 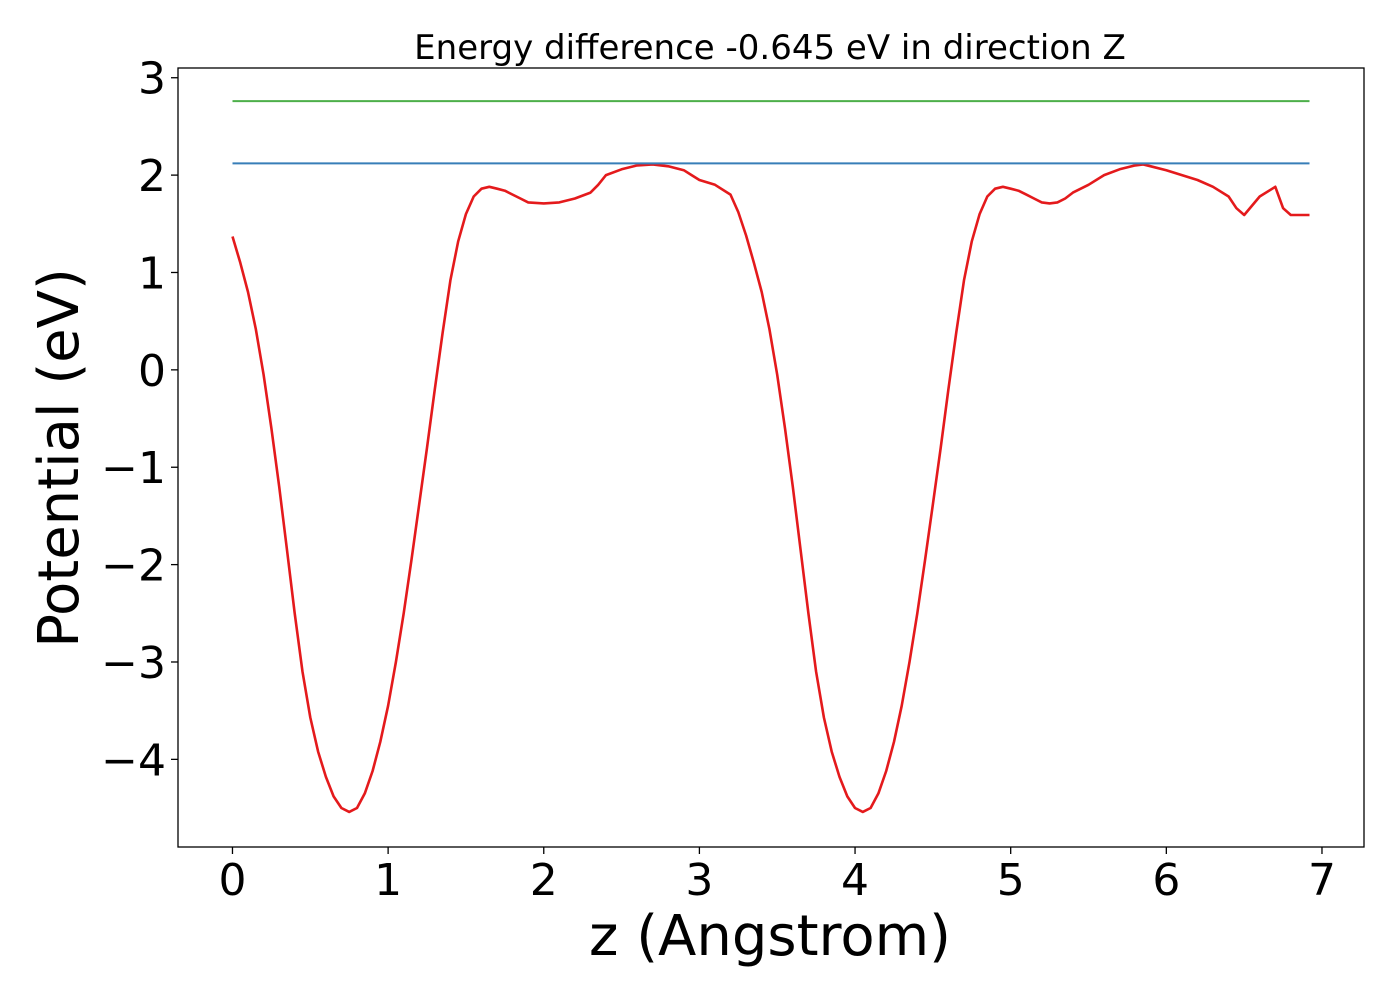 I want to click on y-tick-label: 1, so click(x=152, y=273).